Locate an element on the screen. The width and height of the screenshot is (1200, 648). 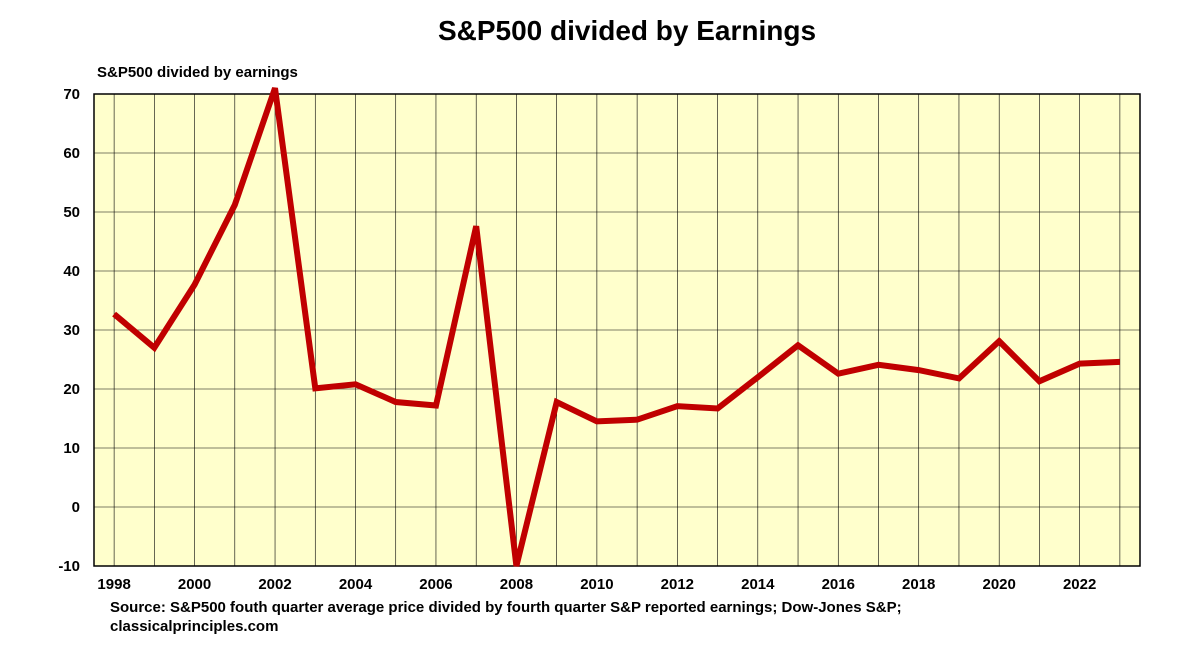
chart-title: S&P500 divided by Earnings is located at coordinates (627, 30).